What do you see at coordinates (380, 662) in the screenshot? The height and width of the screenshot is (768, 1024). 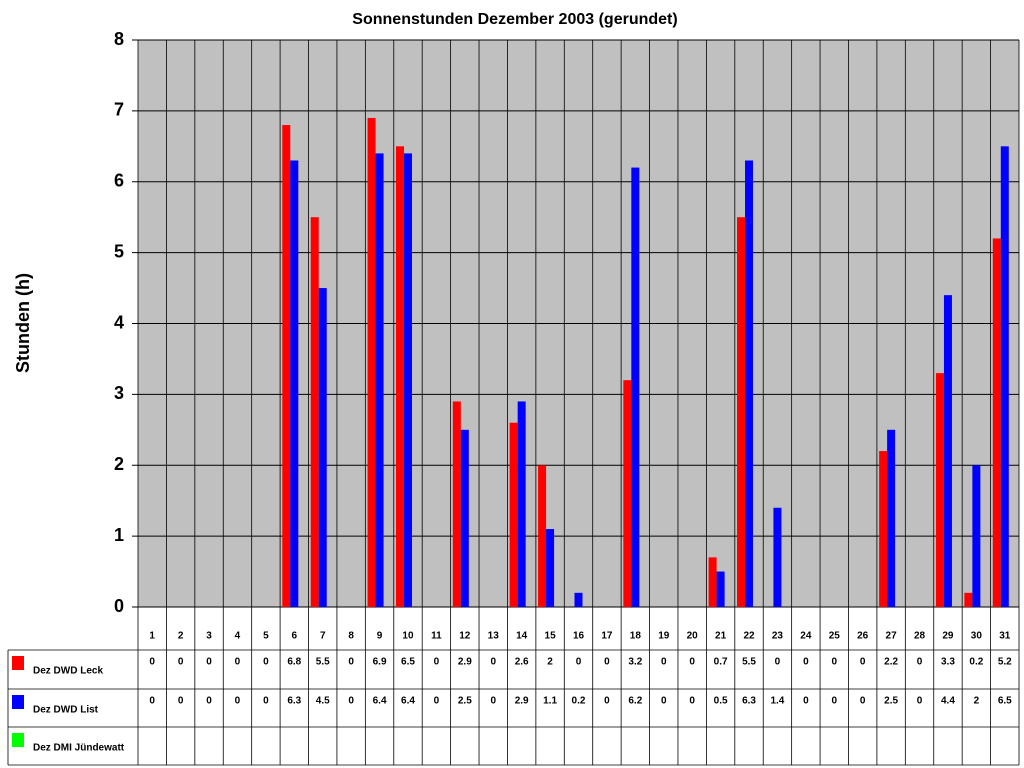 I see `data-table-value: 6.9` at bounding box center [380, 662].